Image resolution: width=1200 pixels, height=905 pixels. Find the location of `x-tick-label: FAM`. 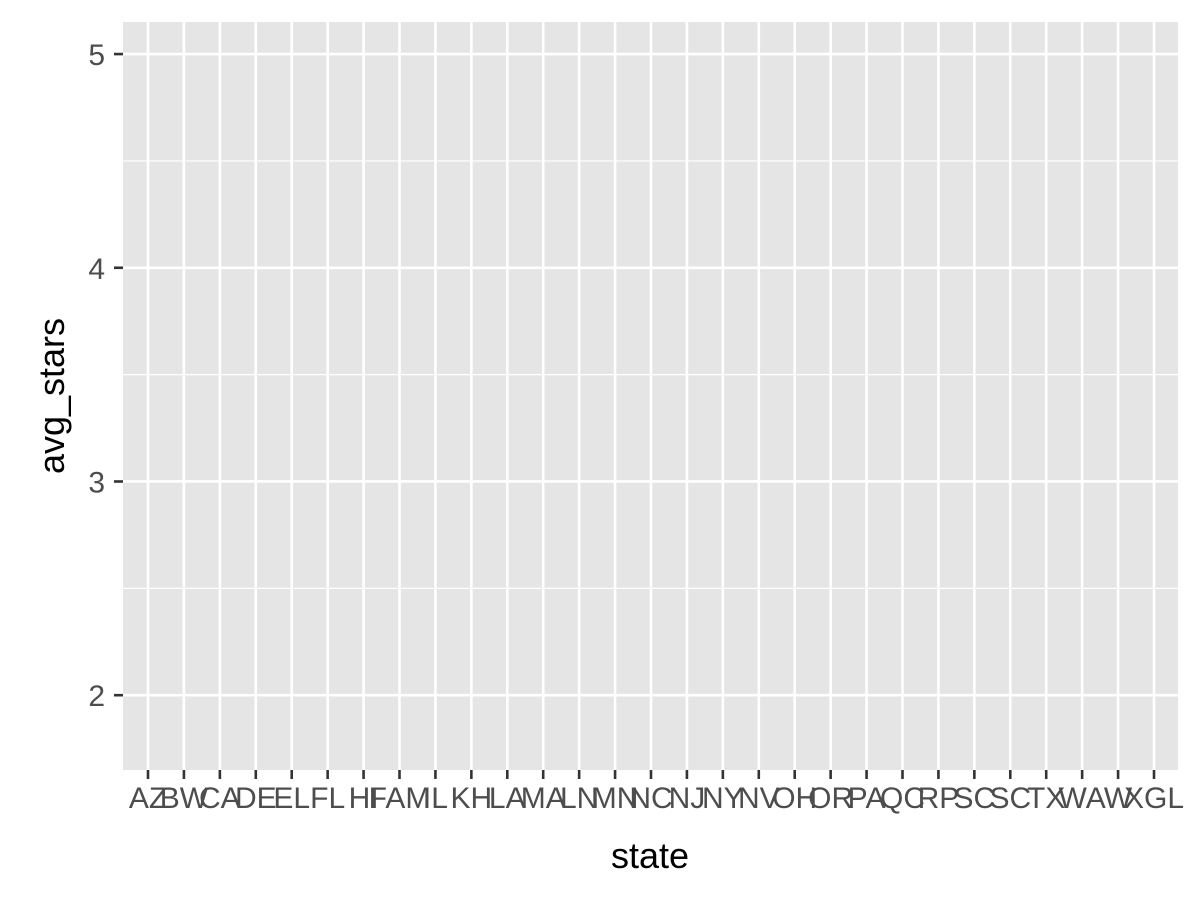

x-tick-label: FAM is located at coordinates (400, 798).